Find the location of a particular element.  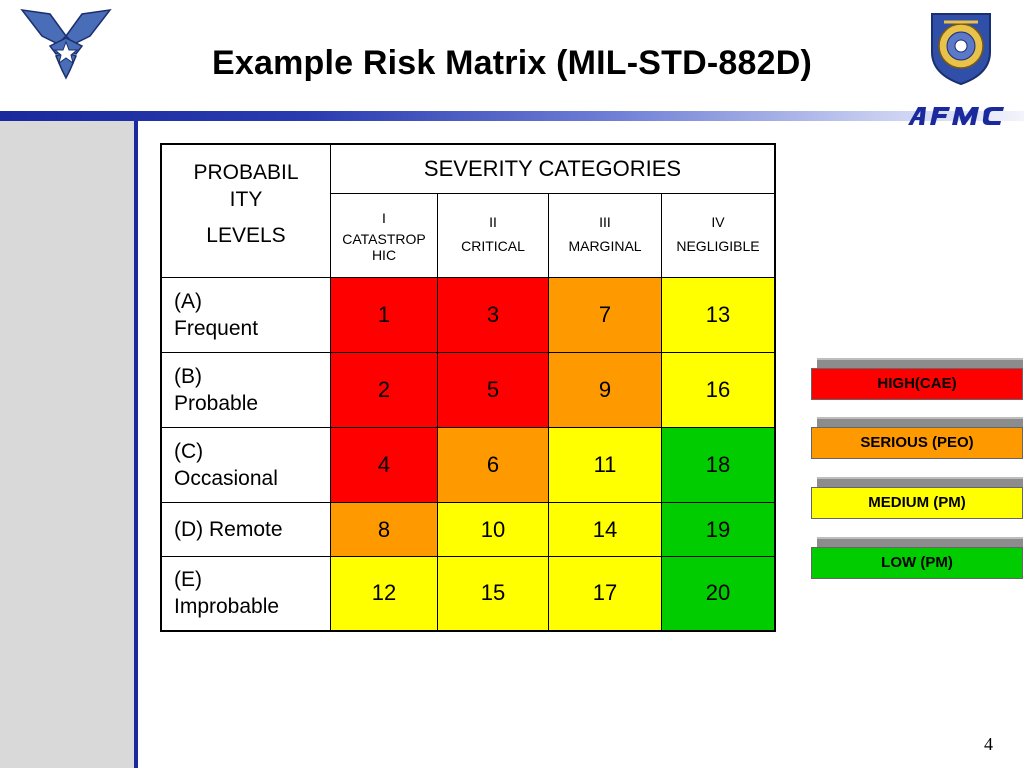

risk-cell: 5 is located at coordinates (493, 390).